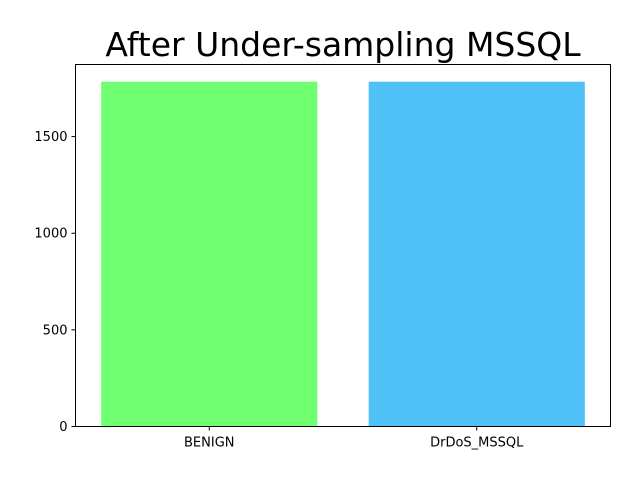  What do you see at coordinates (50, 137) in the screenshot?
I see `y-tick-label: 1500` at bounding box center [50, 137].